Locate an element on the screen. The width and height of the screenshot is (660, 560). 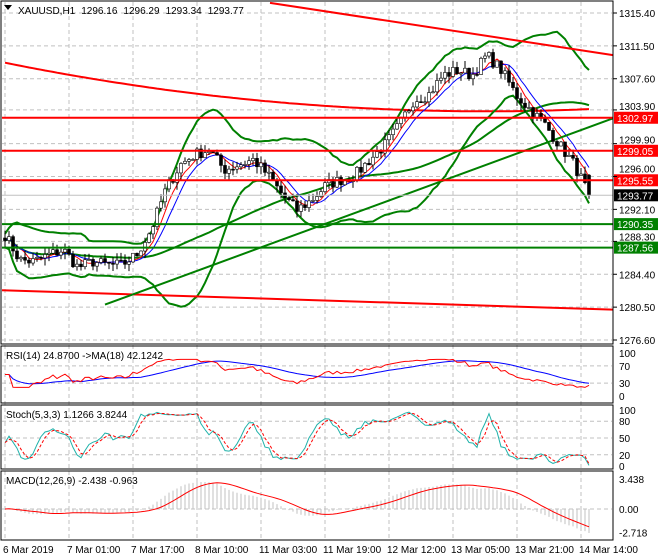
ohlc-low: 1293.34 is located at coordinates (184, 11).